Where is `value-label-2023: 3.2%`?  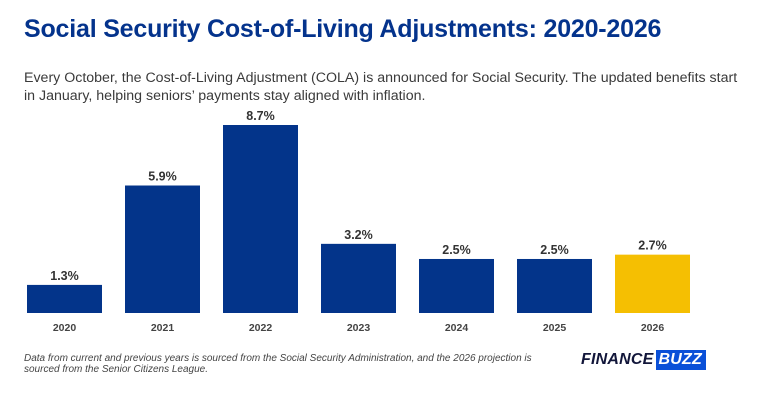
value-label-2023: 3.2% is located at coordinates (358, 235).